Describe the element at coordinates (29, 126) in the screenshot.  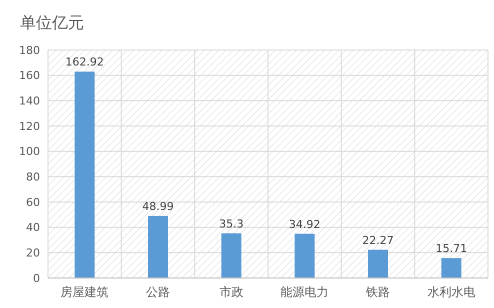
I see `y-tick-label: 120` at that location.